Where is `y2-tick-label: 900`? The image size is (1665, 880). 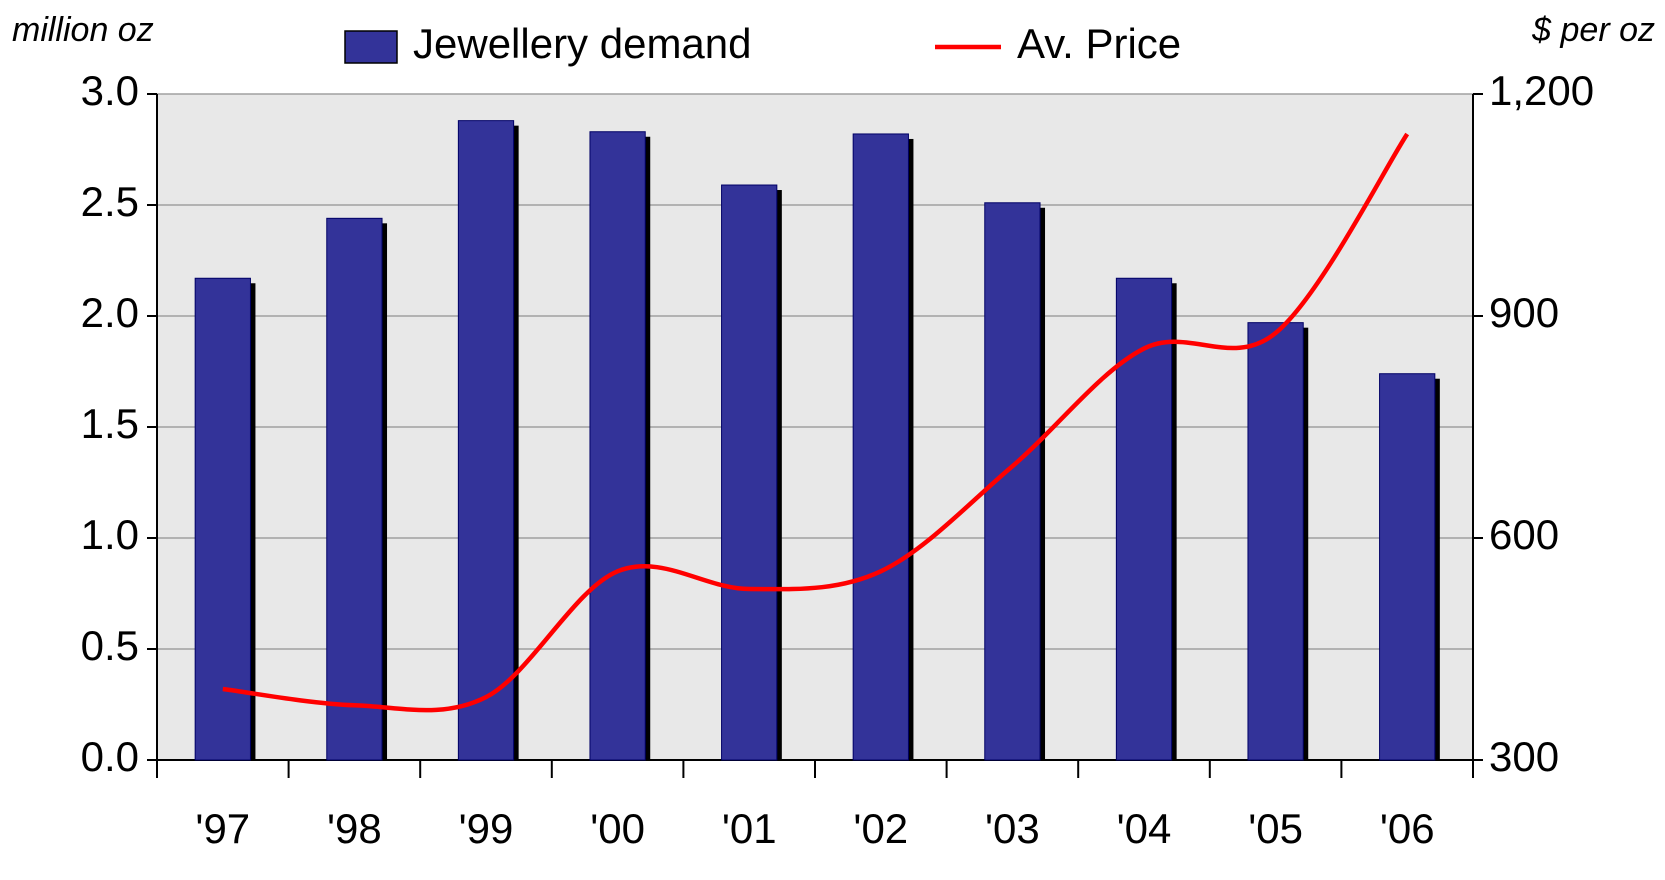
y2-tick-label: 900 is located at coordinates (1524, 312).